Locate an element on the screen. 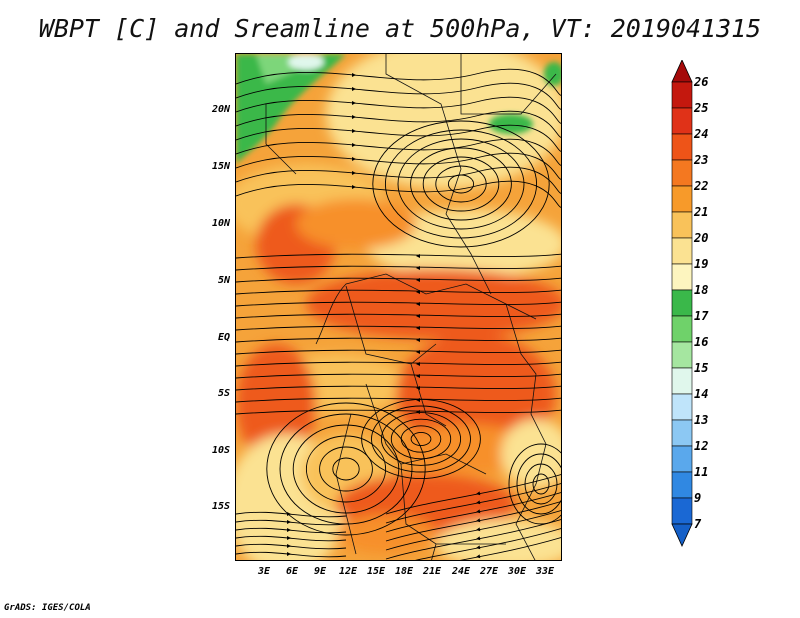  lat-tick-label: 10N is located at coordinates (220, 223).